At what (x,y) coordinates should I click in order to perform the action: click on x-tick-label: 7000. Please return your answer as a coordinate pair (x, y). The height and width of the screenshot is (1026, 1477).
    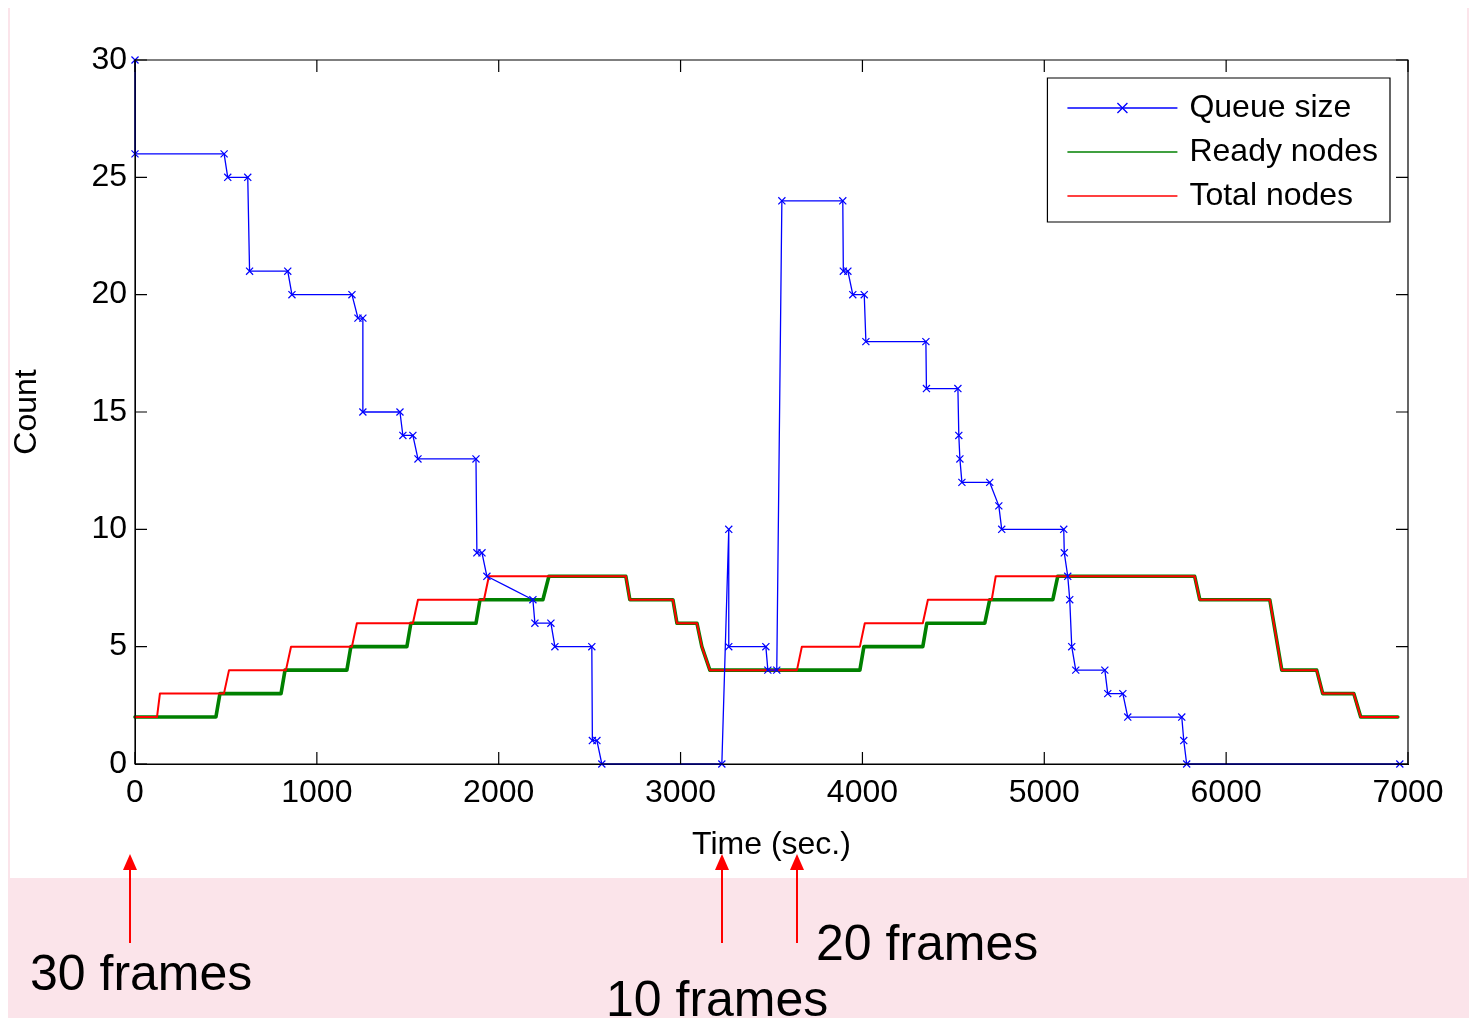
    Looking at the image, I should click on (1408, 791).